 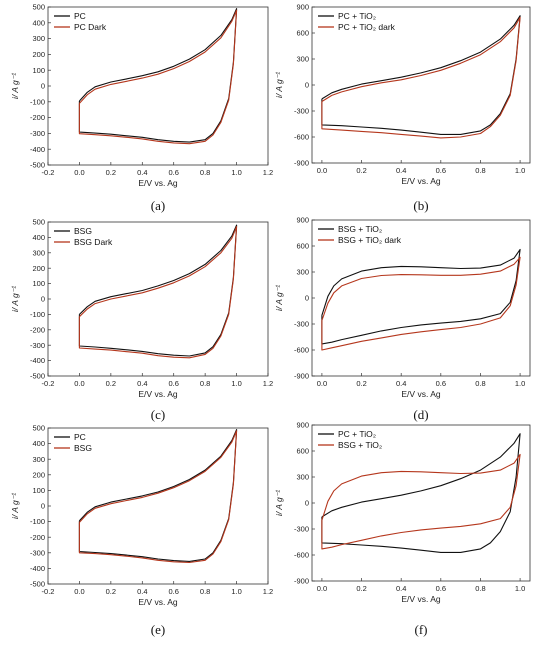 What do you see at coordinates (158, 205) in the screenshot?
I see `panel-label: (a)` at bounding box center [158, 205].